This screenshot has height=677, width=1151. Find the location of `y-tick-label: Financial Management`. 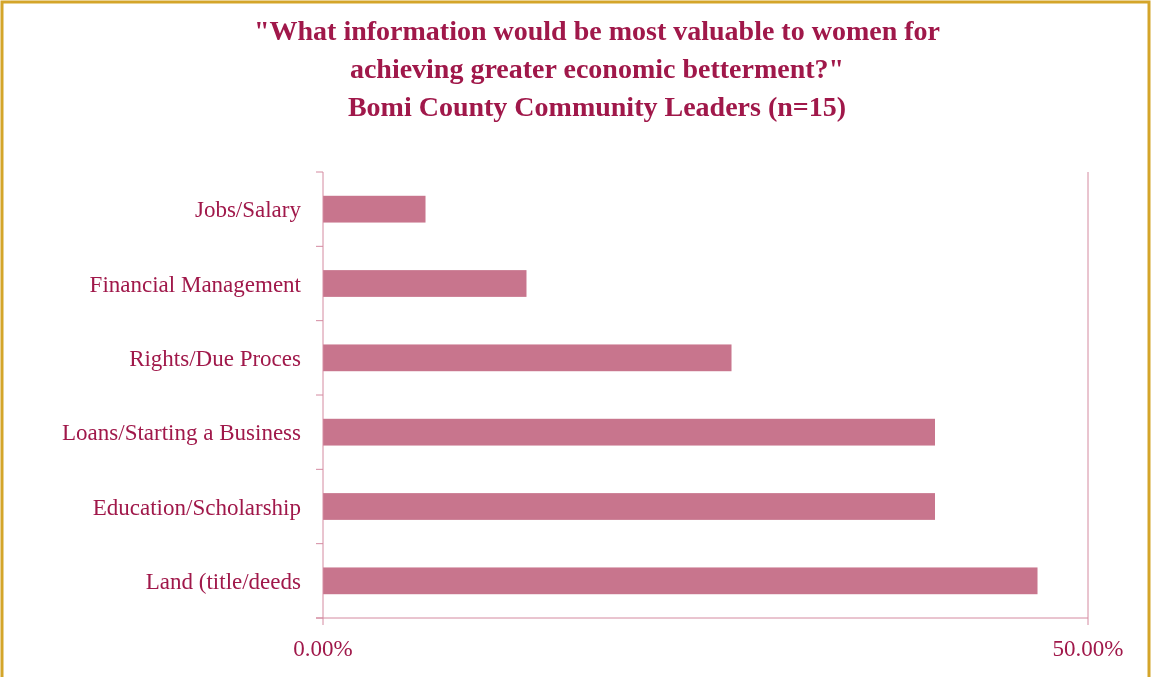

y-tick-label: Financial Management is located at coordinates (195, 284).